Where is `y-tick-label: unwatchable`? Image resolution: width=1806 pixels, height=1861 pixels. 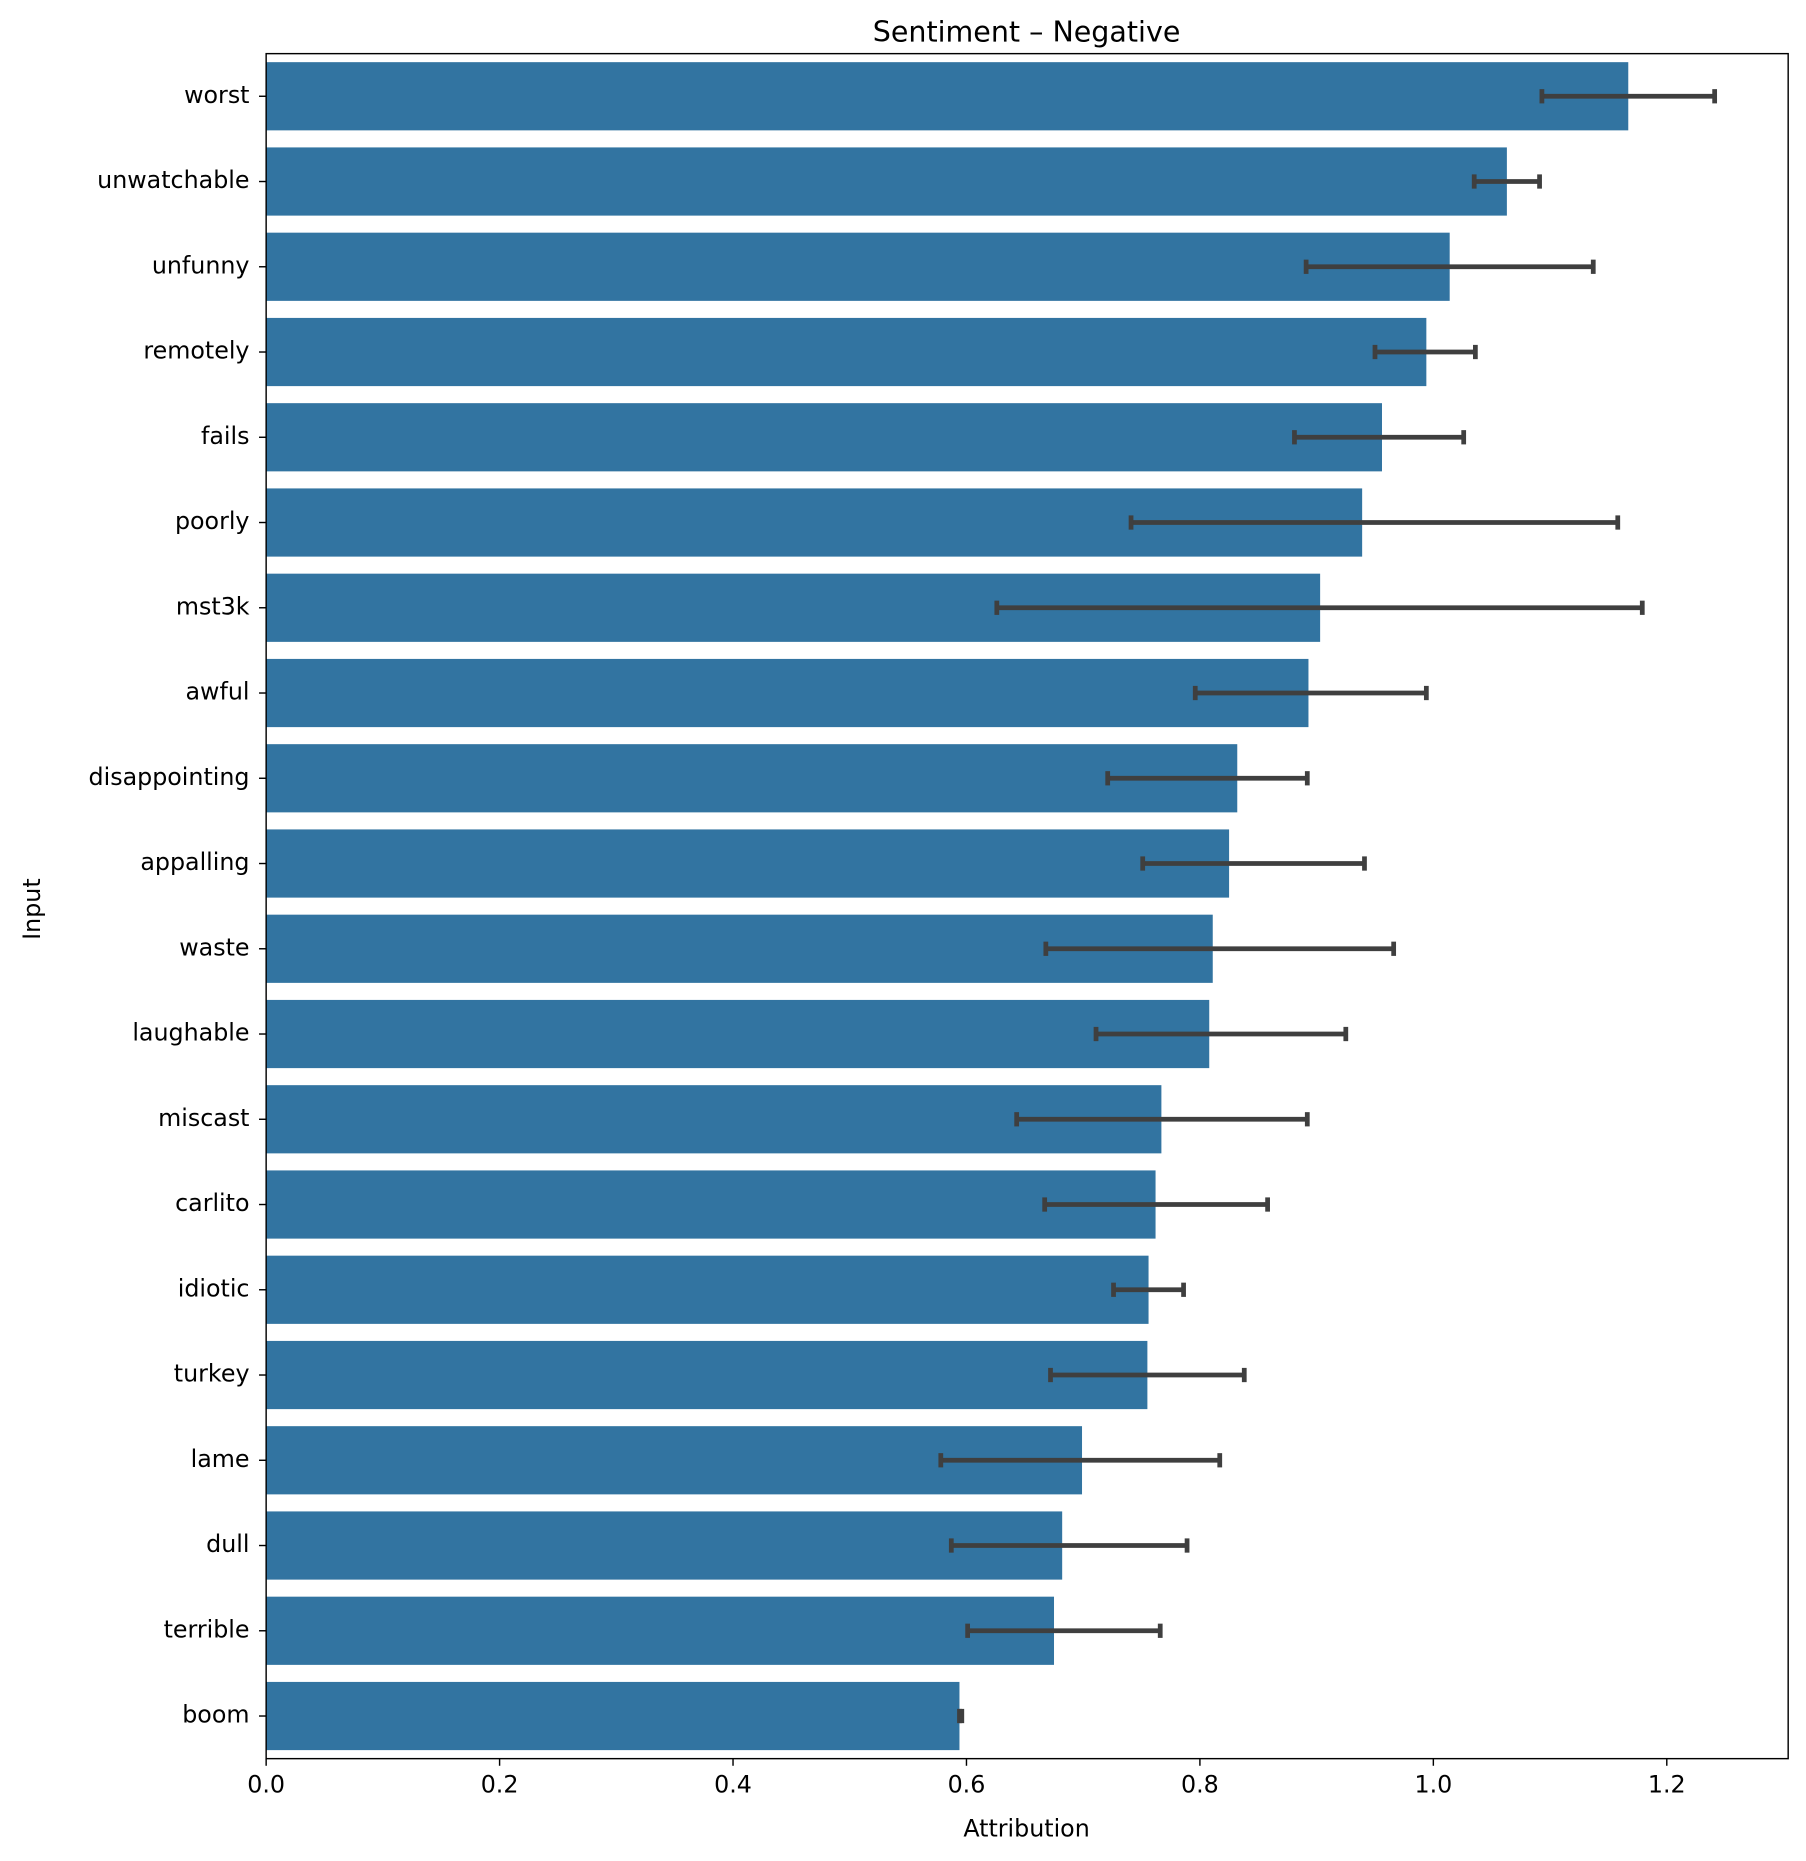 y-tick-label: unwatchable is located at coordinates (173, 180).